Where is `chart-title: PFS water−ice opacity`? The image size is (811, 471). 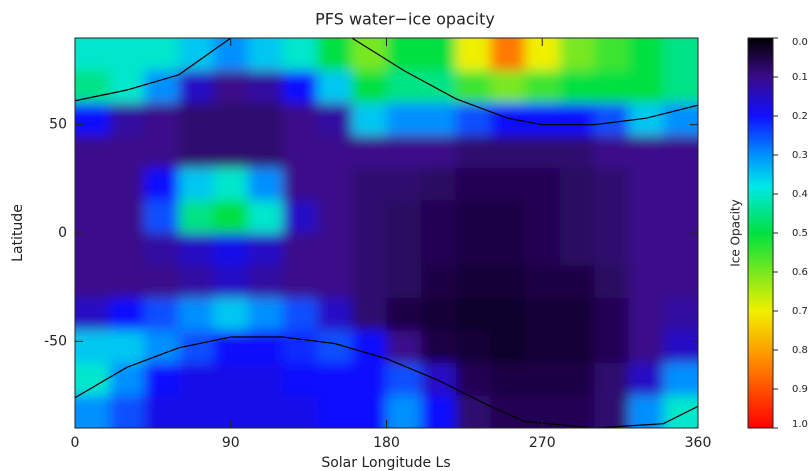
chart-title: PFS water−ice opacity is located at coordinates (405, 19).